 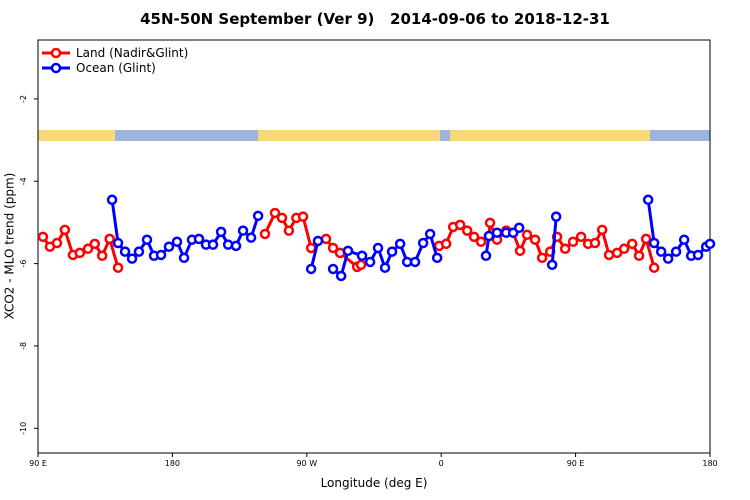 I want to click on x-tick-label: 0, so click(x=441, y=463).